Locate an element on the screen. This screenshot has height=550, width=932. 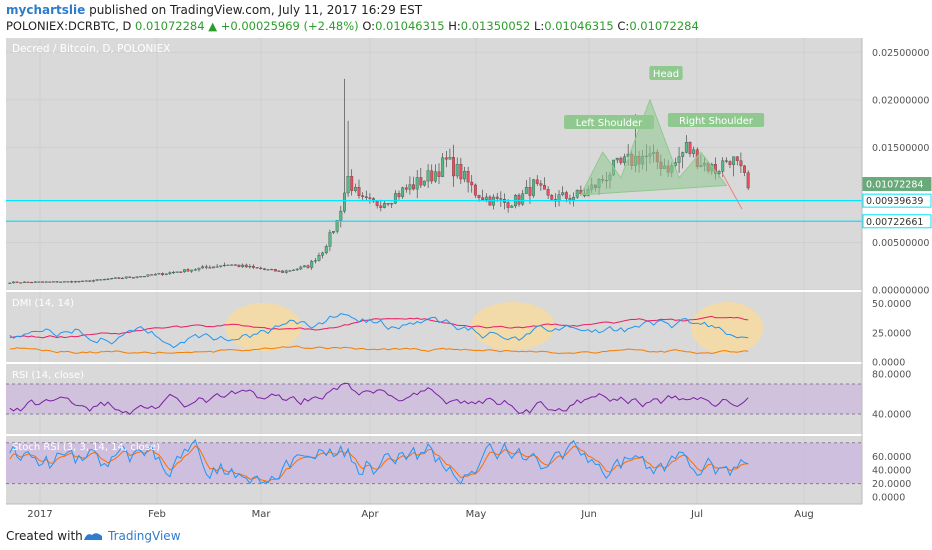
indicator-y-tick: 80.0000 is located at coordinates (891, 375).